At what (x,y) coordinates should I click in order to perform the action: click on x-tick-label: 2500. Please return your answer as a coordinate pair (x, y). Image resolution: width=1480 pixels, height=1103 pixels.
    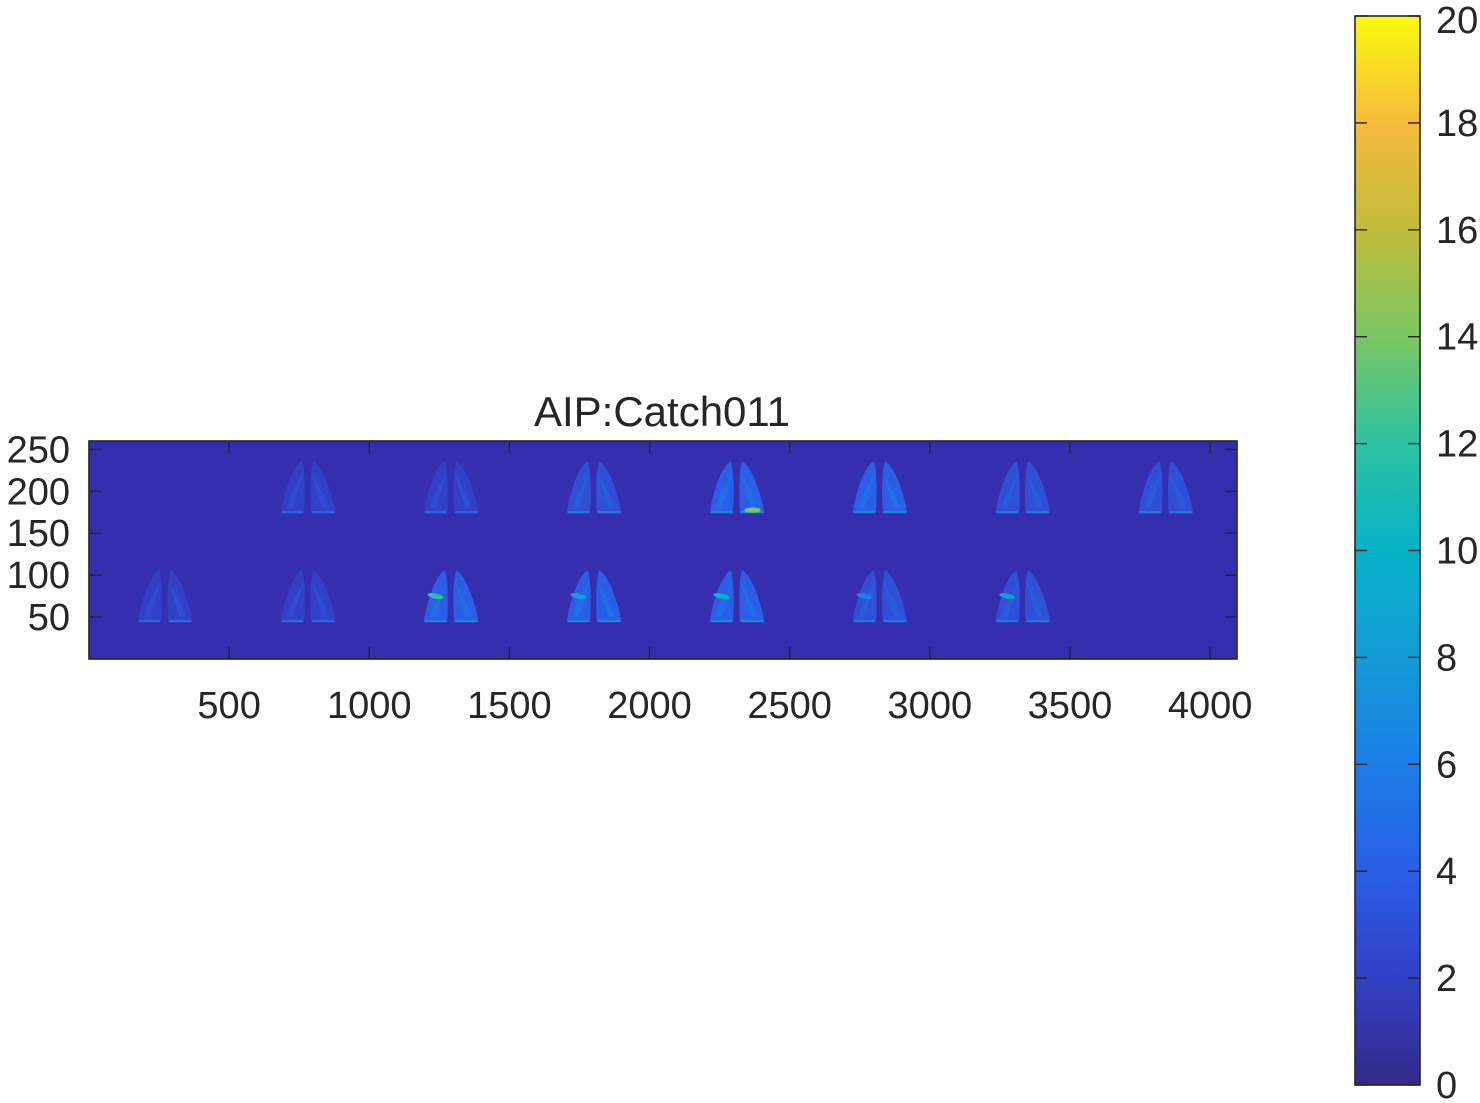
    Looking at the image, I should click on (789, 706).